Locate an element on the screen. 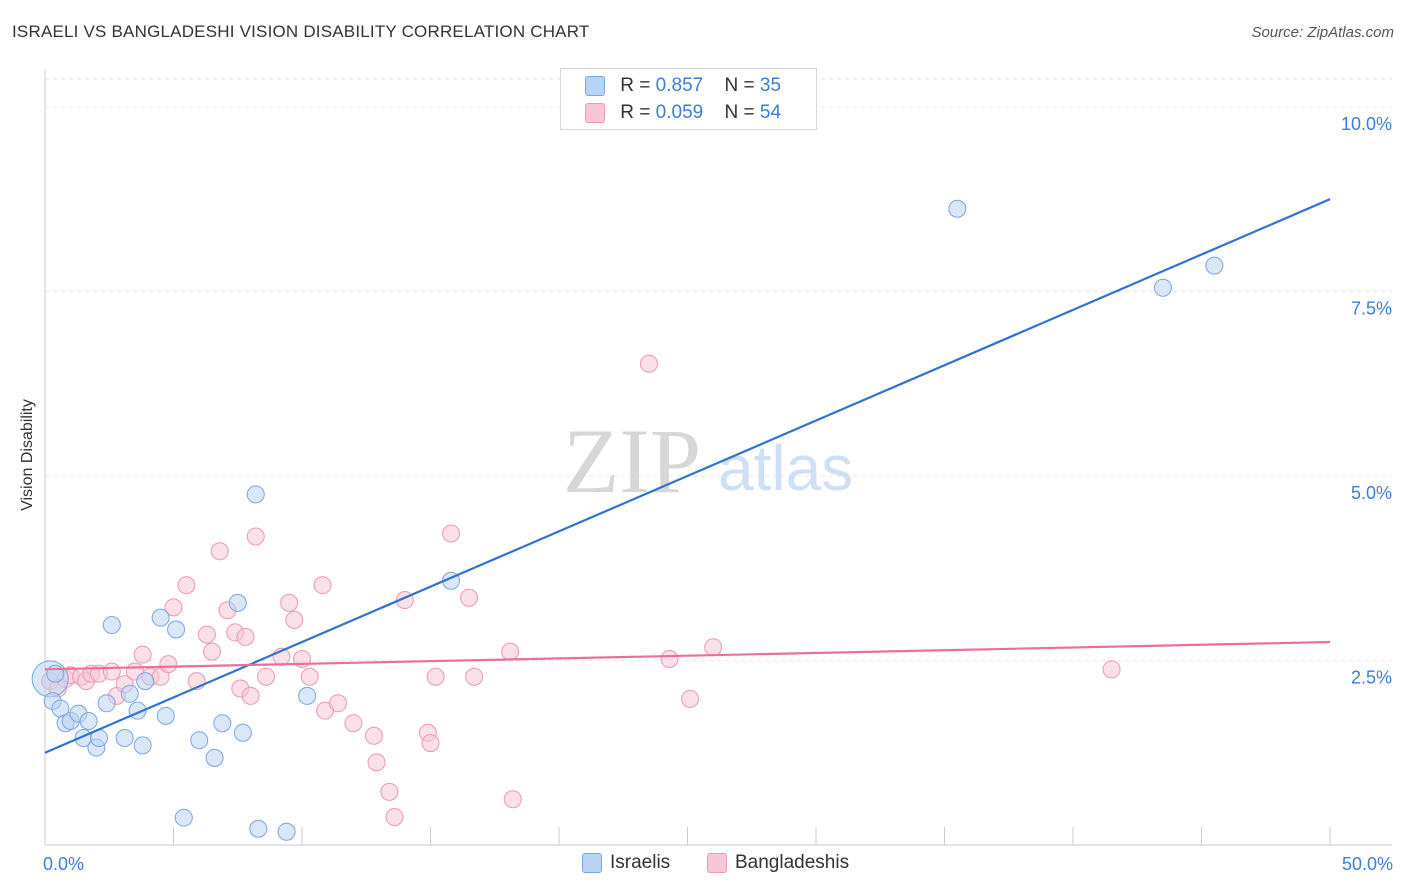 The width and height of the screenshot is (1406, 892). series-label-israelis: Israelis is located at coordinates (640, 862).